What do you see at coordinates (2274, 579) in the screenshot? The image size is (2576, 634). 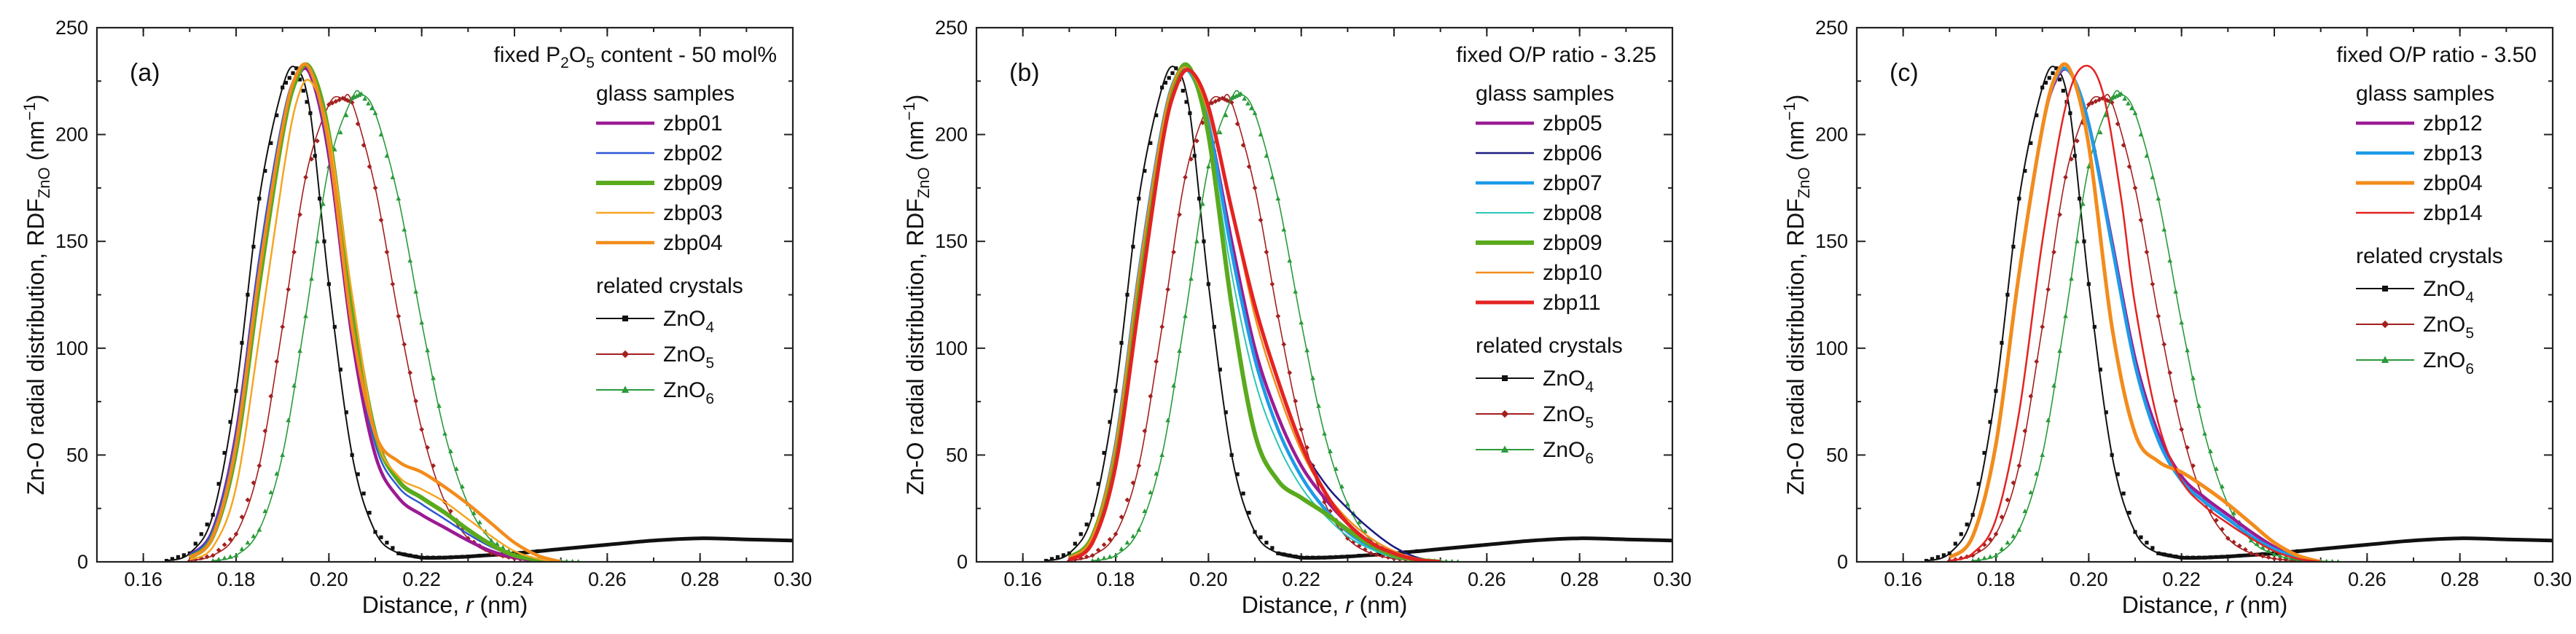 I see `x-tick-label: 0.24` at bounding box center [2274, 579].